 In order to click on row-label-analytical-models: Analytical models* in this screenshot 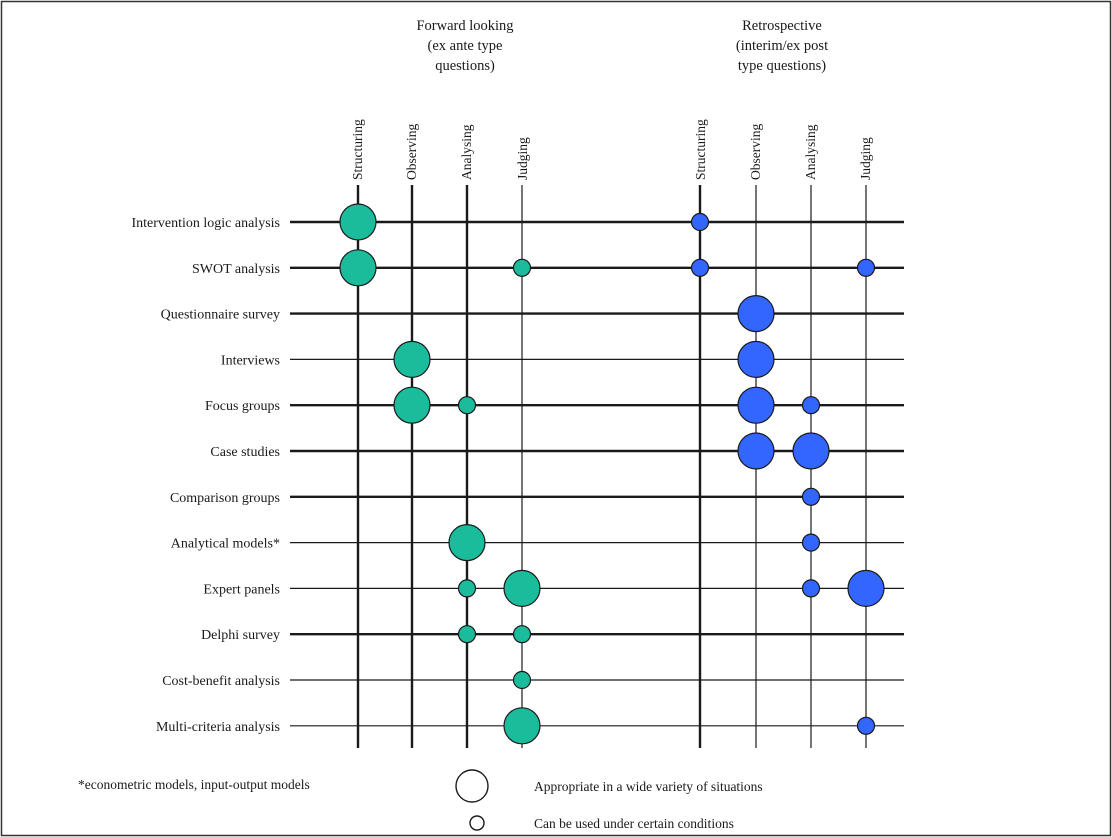, I will do `click(225, 544)`.